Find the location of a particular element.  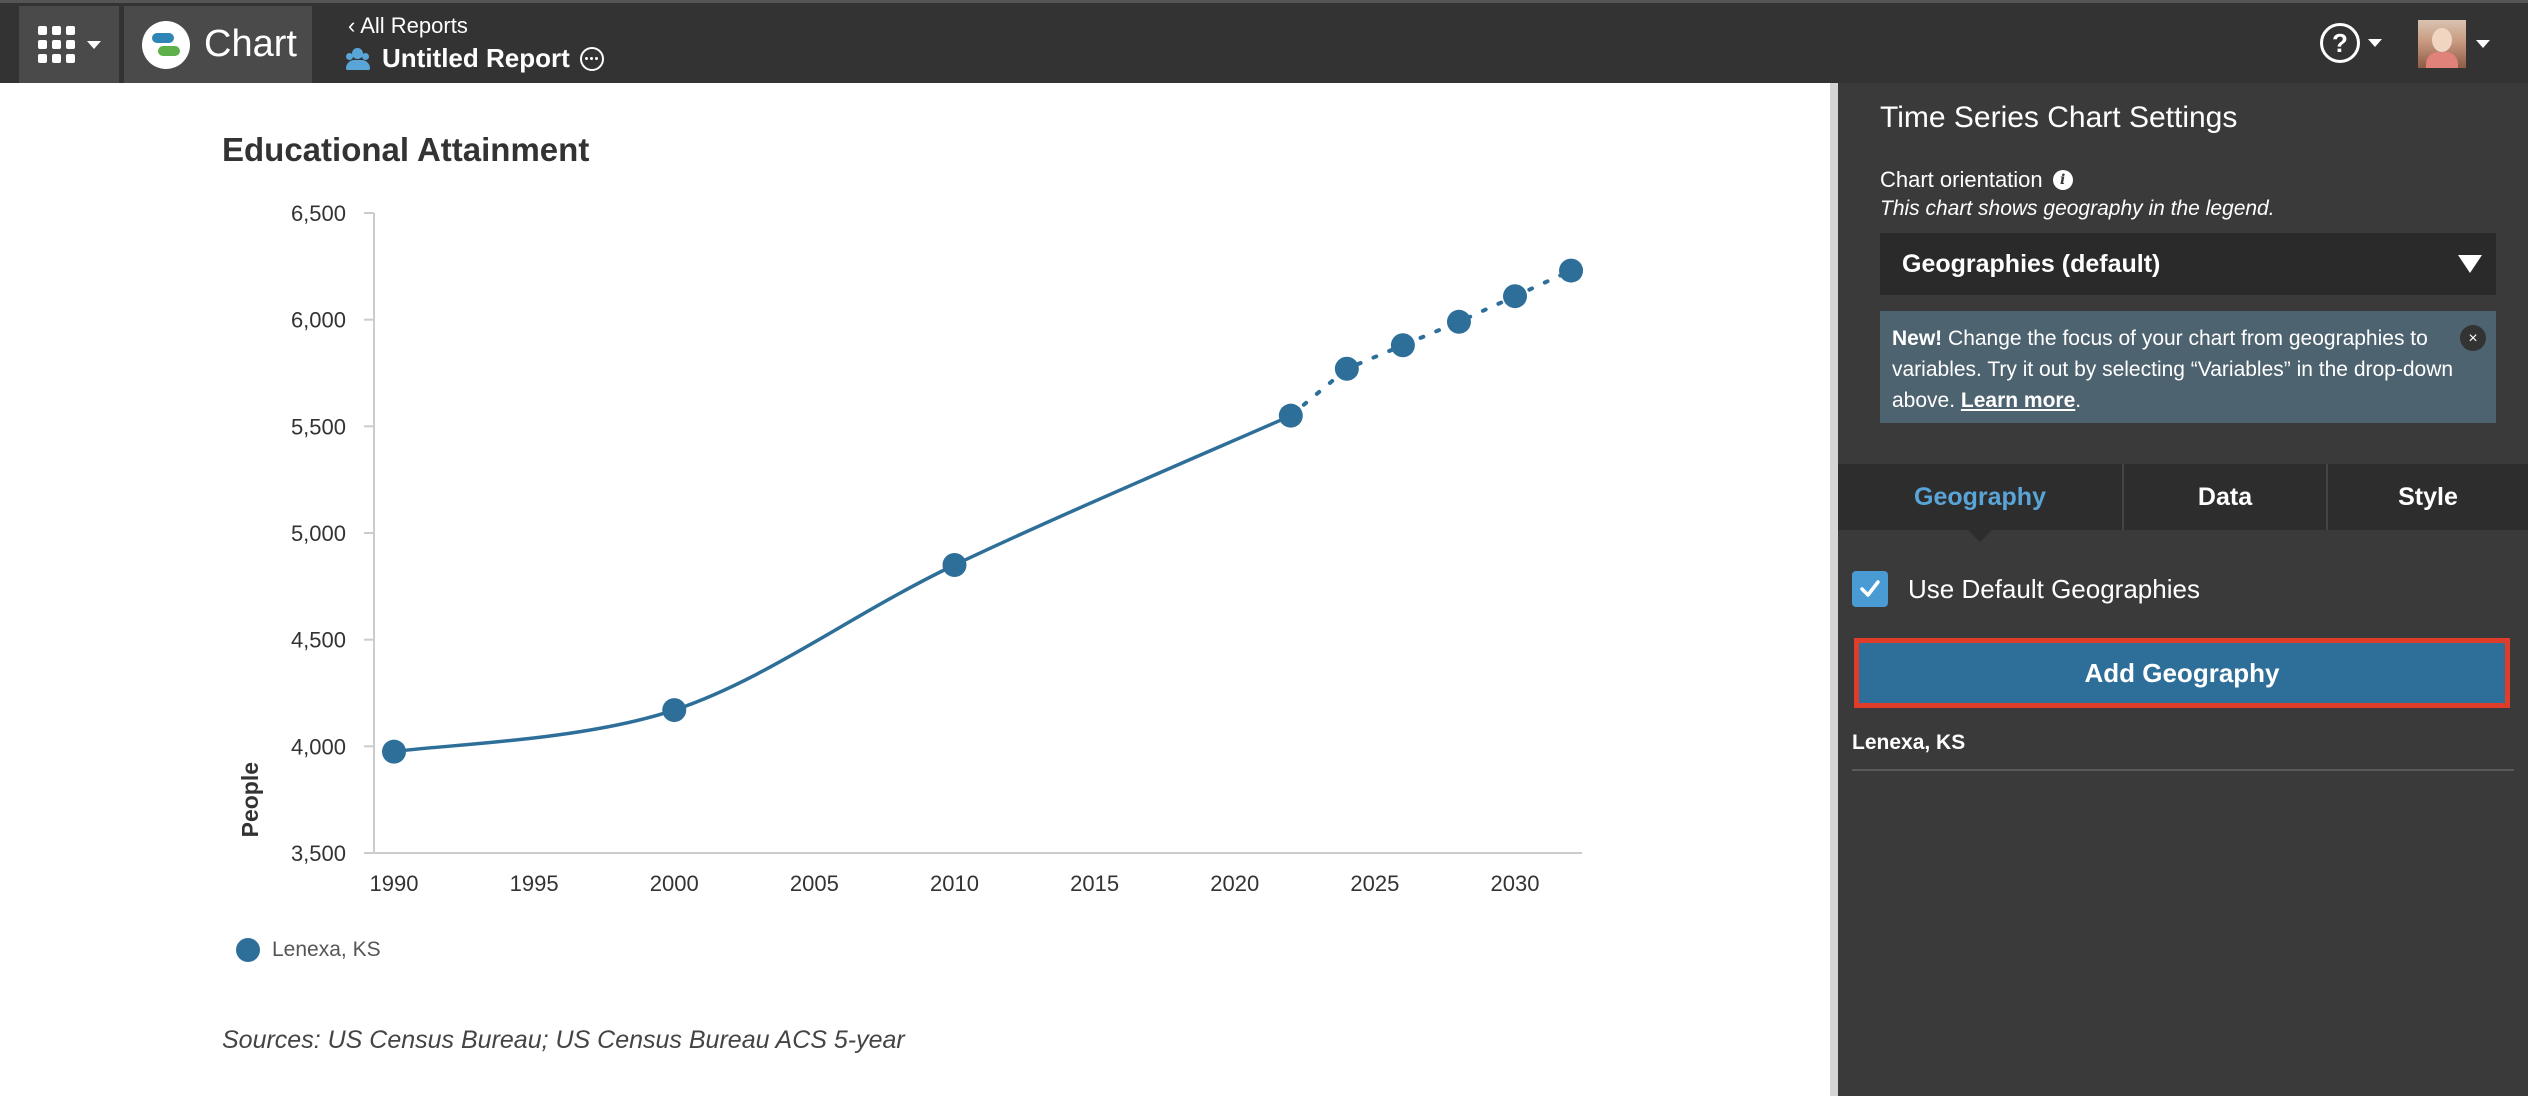

app-name: Chart is located at coordinates (250, 44).